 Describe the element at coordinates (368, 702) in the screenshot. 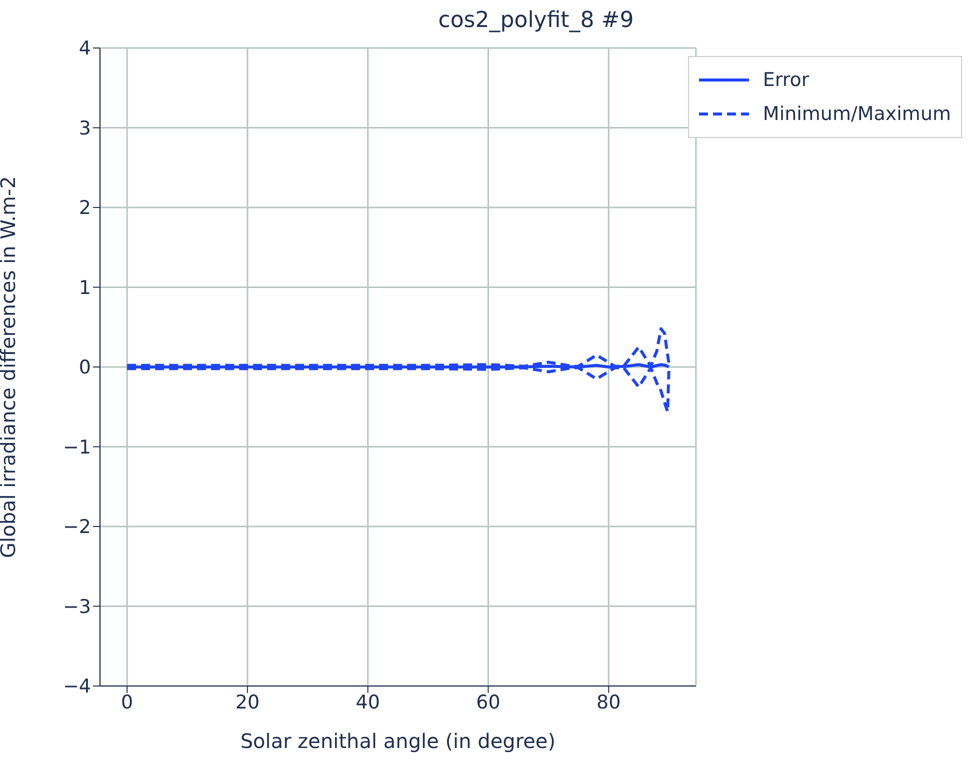

I see `x-tick-label: 40` at that location.